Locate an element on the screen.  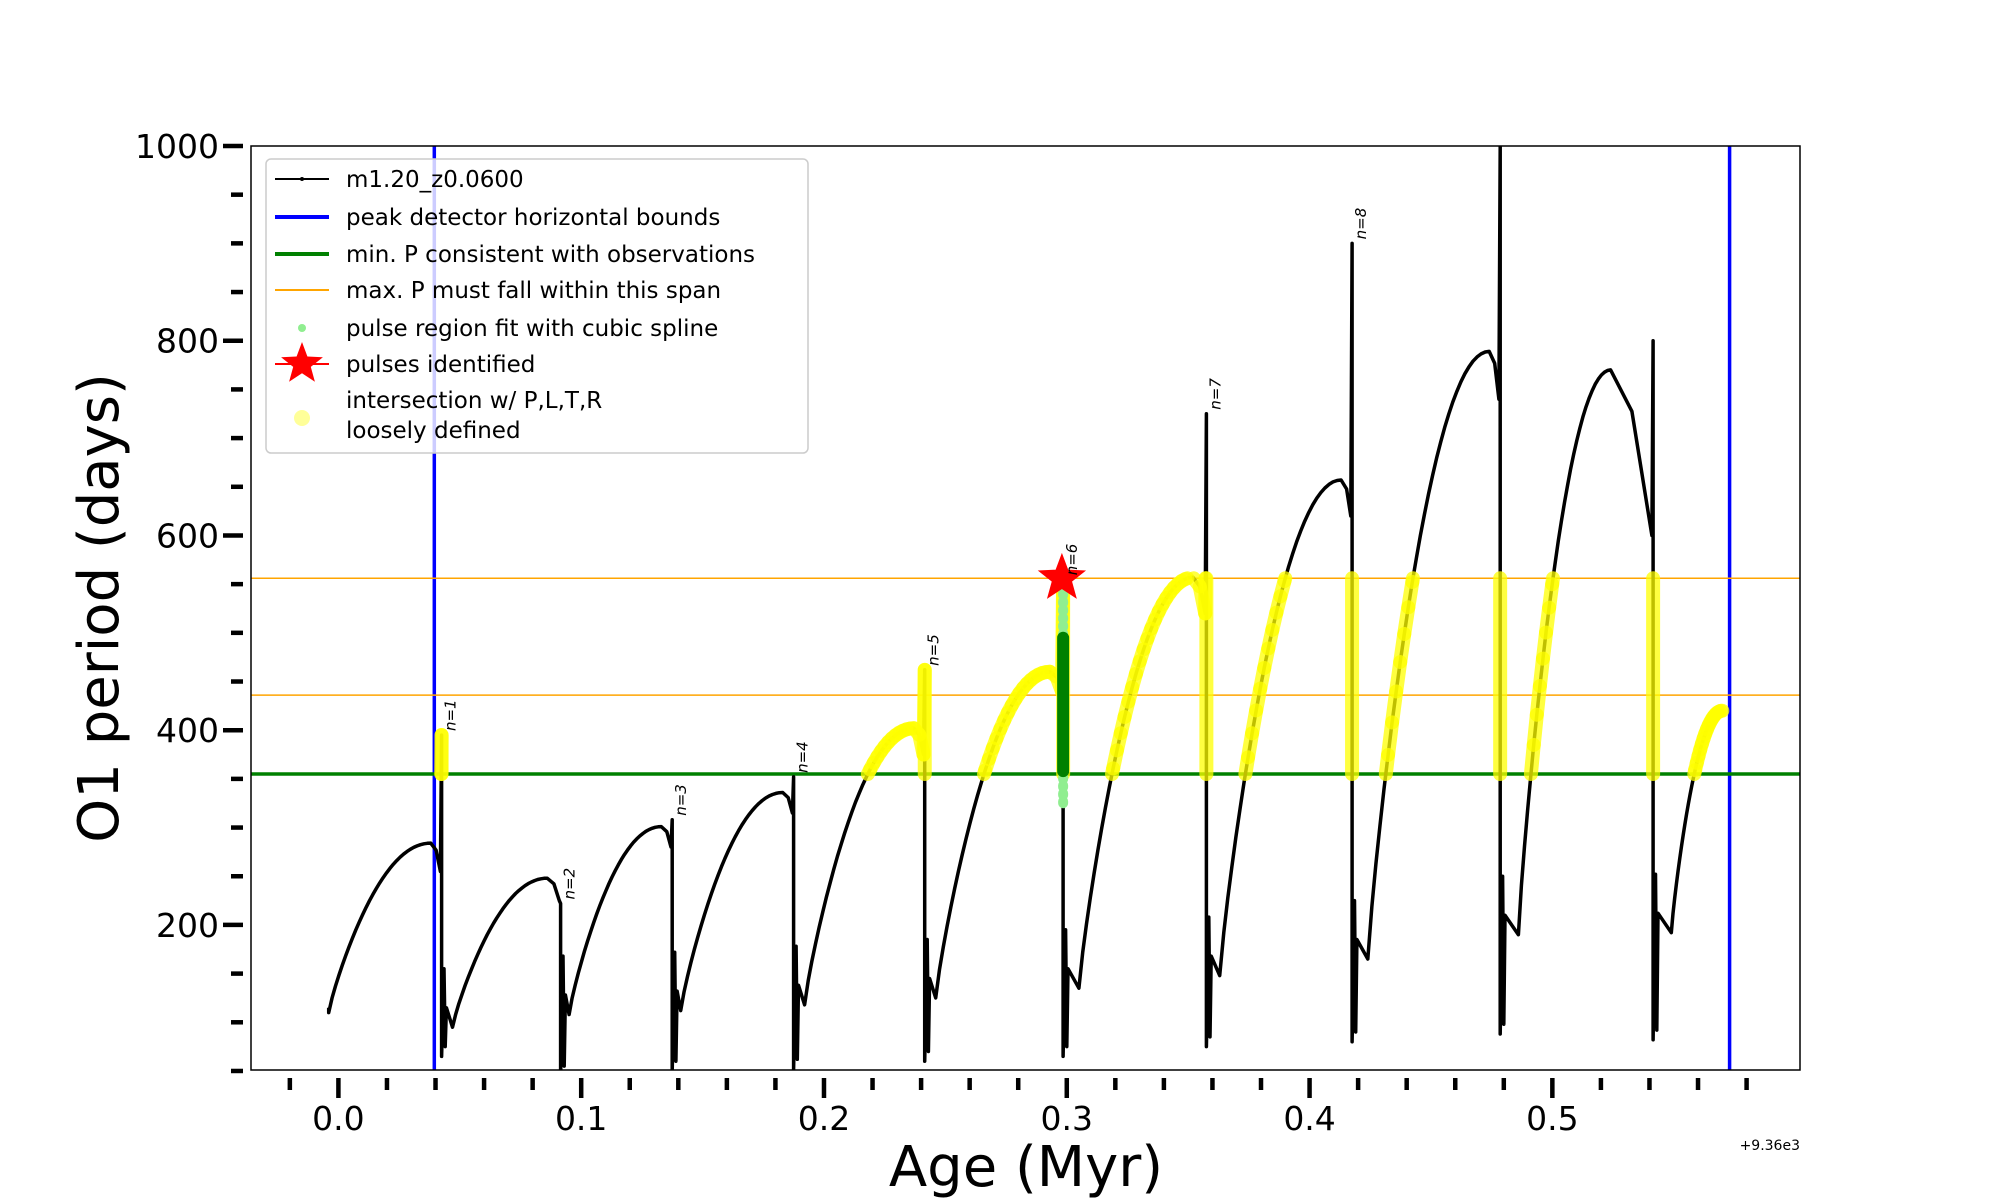
legend-label: pulses identified is located at coordinates (440, 365).